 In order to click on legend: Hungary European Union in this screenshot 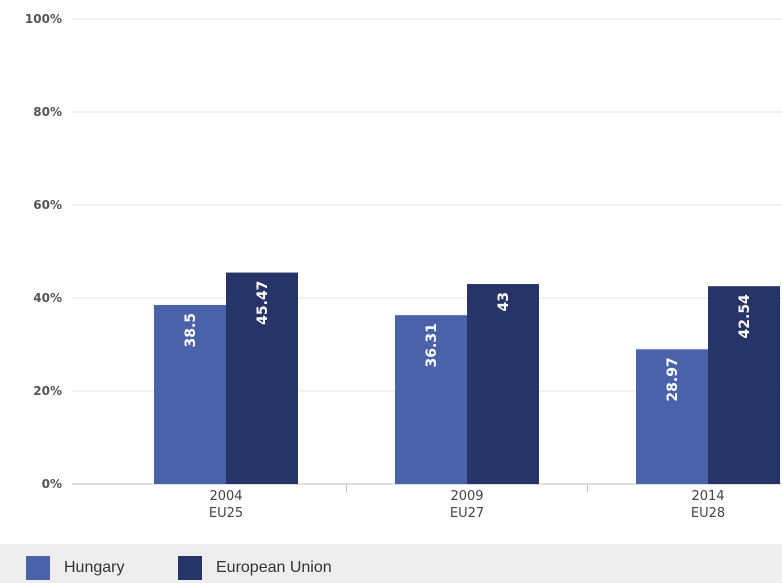, I will do `click(391, 563)`.